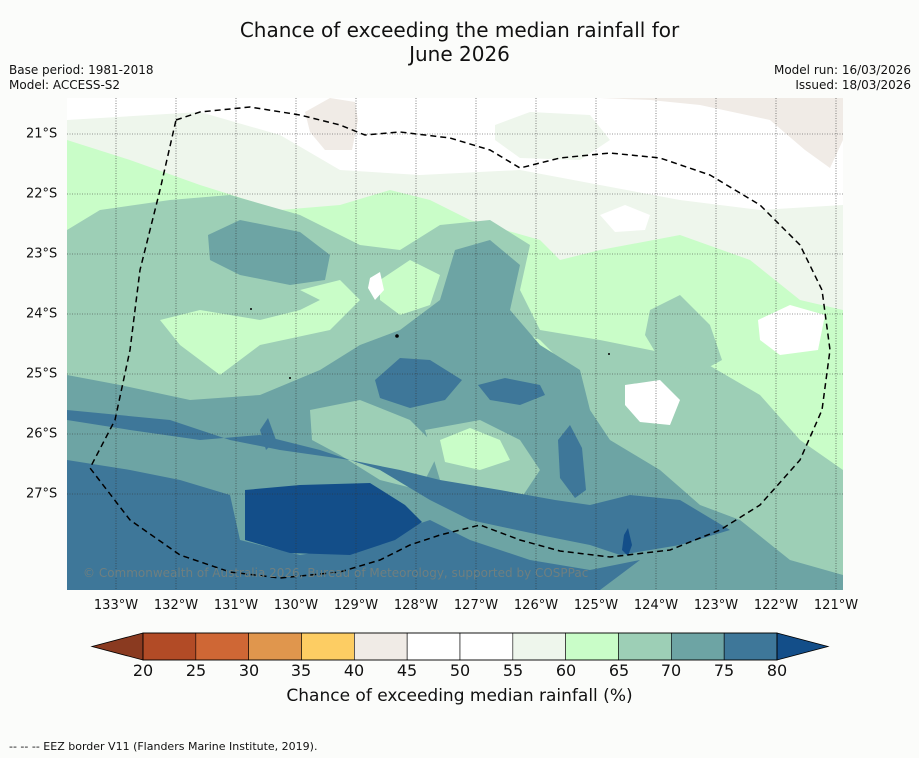  I want to click on model-run: Model run: 16/03/2026, so click(842, 70).